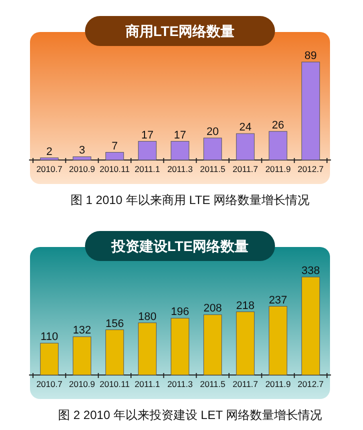 The width and height of the screenshot is (363, 430). Describe the element at coordinates (49, 152) in the screenshot. I see `data-label: 2` at that location.